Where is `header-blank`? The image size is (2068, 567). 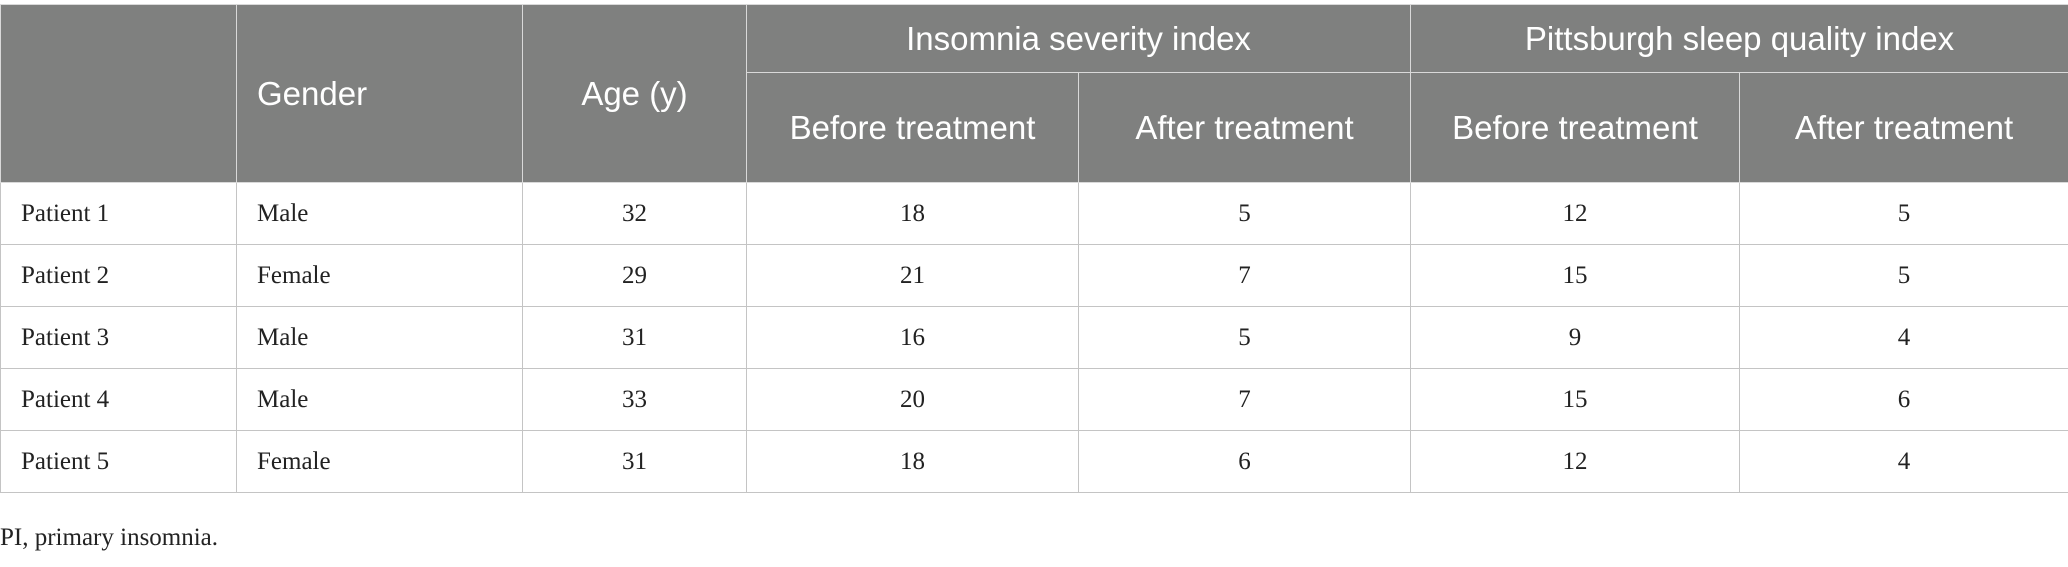
header-blank is located at coordinates (118, 93).